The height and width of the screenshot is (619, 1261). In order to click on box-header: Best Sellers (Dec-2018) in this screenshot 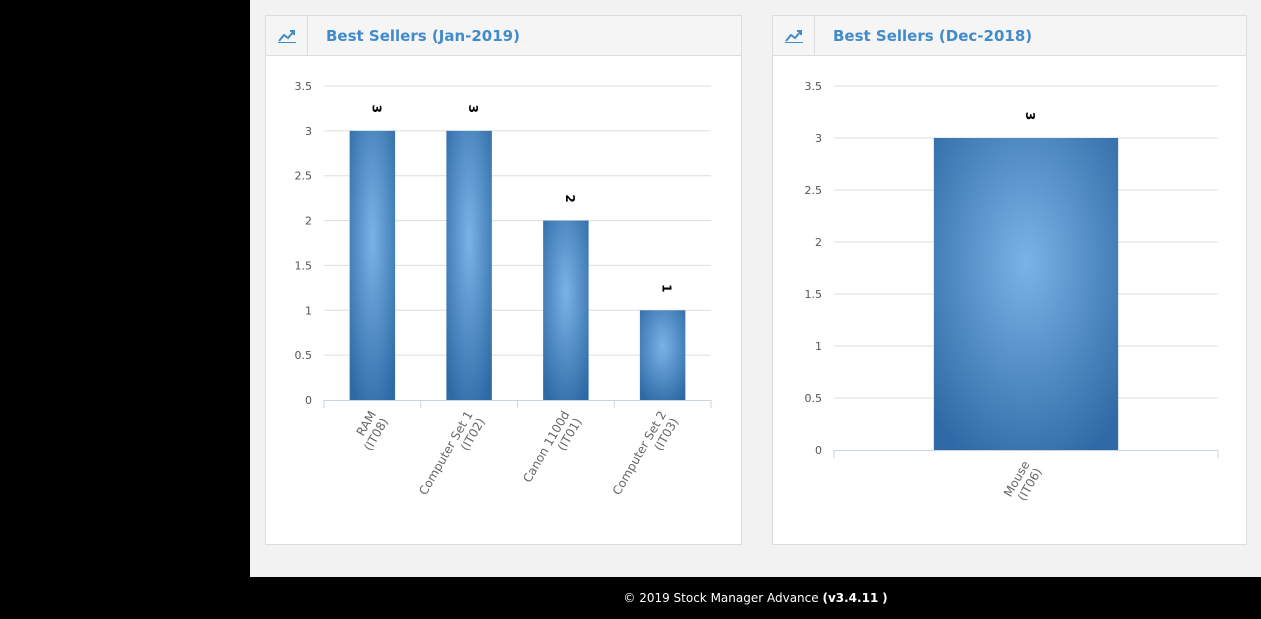, I will do `click(1009, 36)`.